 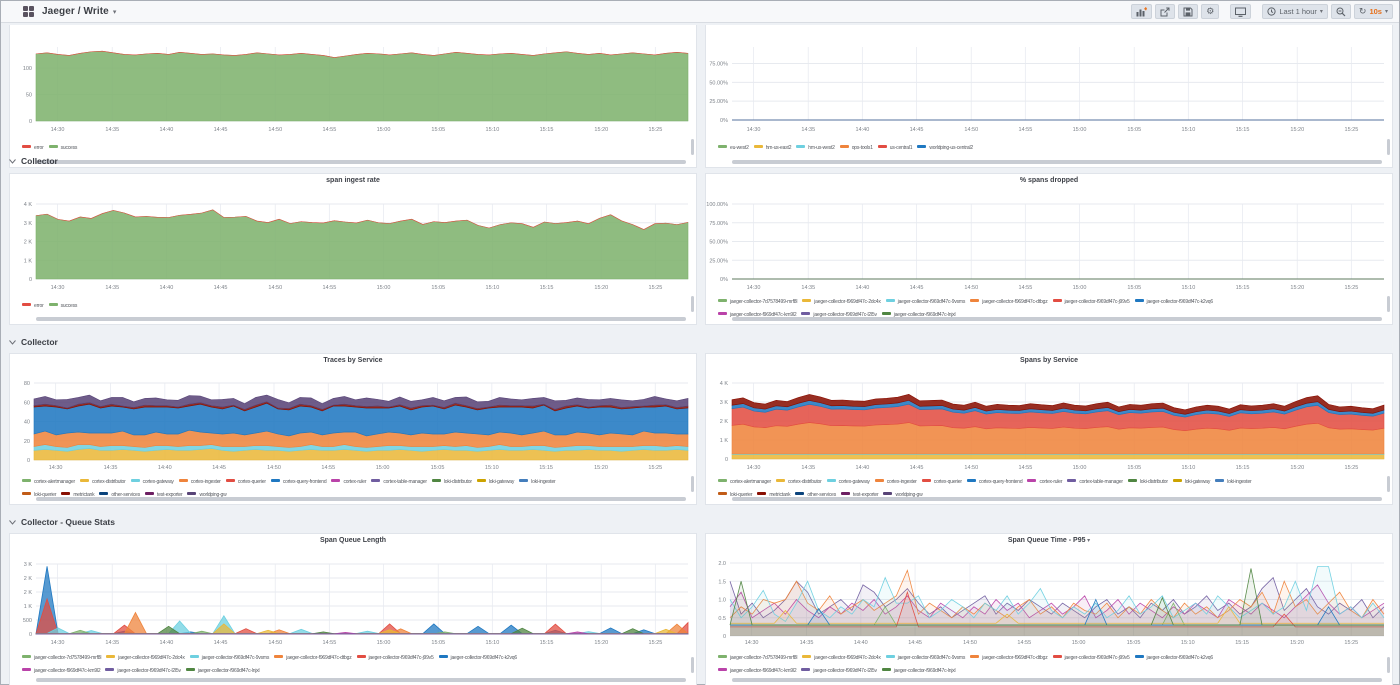 I want to click on refresh-picker: ↻ 10s ▾, so click(x=1373, y=11).